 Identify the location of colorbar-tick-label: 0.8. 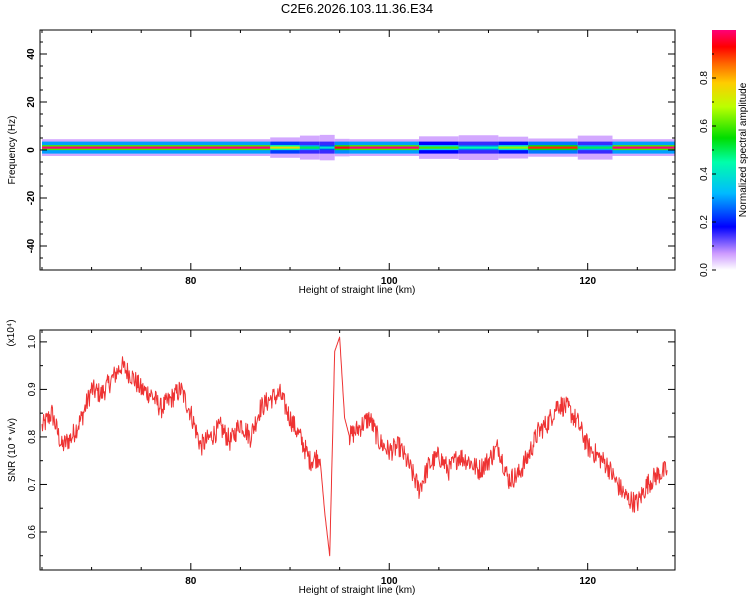
(704, 78).